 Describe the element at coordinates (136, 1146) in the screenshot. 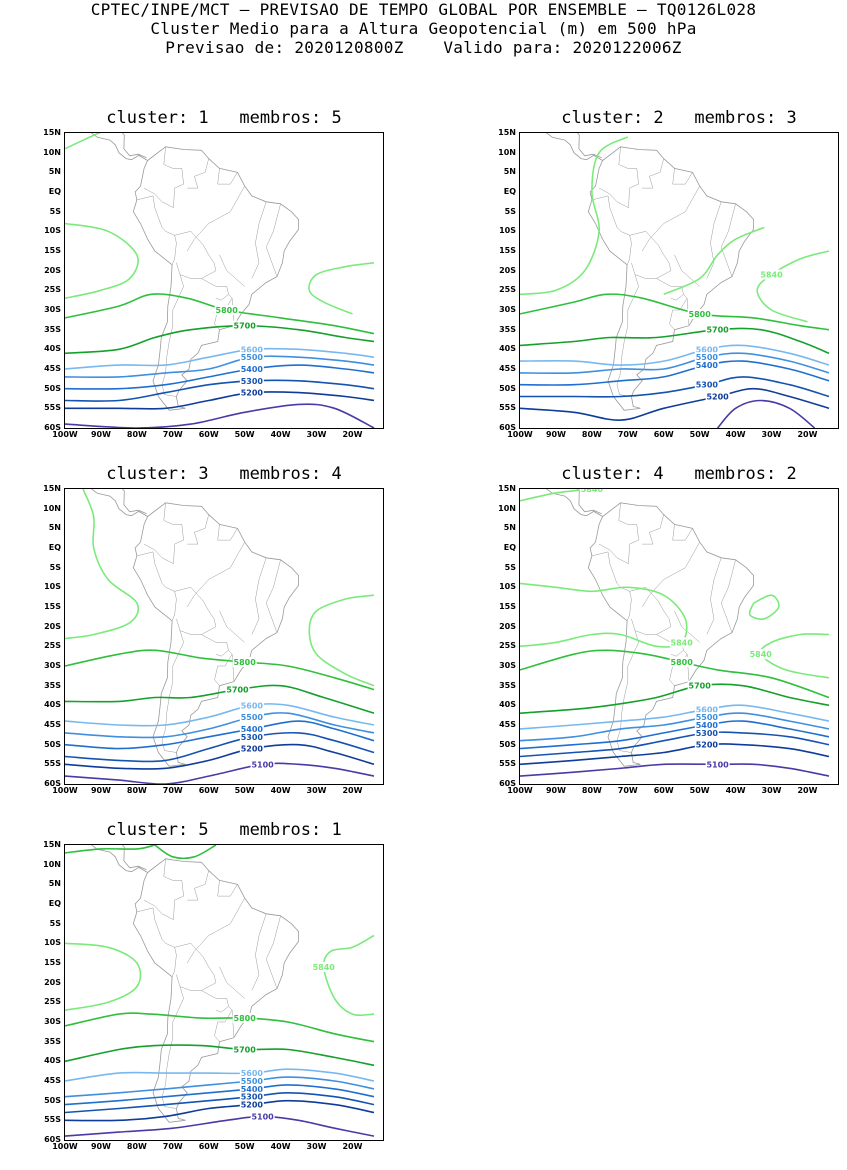

I see `longitude-label: 80W` at that location.